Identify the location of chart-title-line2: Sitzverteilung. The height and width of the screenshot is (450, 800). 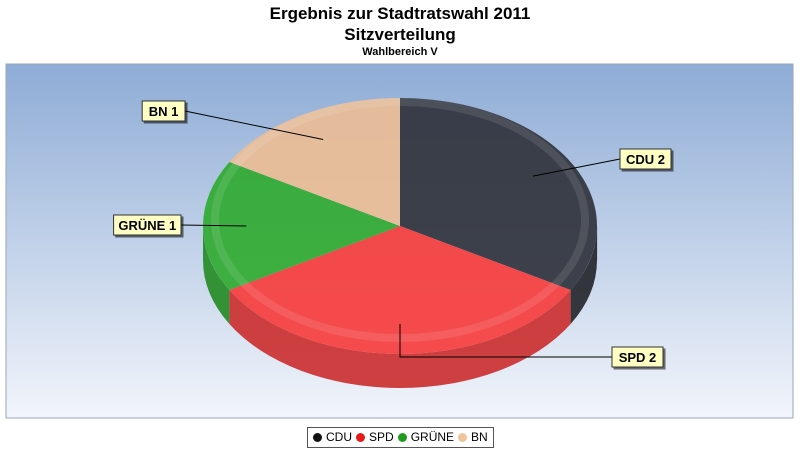
(400, 34).